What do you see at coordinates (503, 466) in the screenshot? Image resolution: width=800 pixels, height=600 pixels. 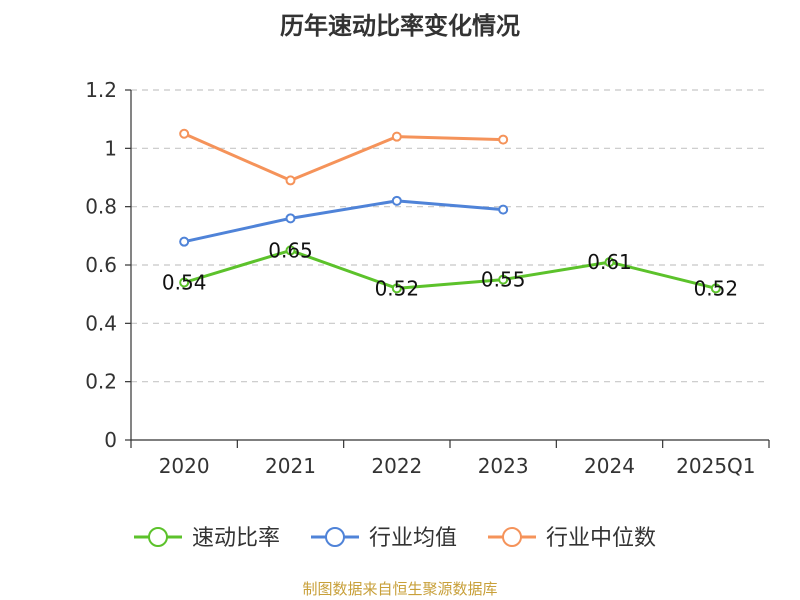 I see `x-tick-label: 2023` at bounding box center [503, 466].